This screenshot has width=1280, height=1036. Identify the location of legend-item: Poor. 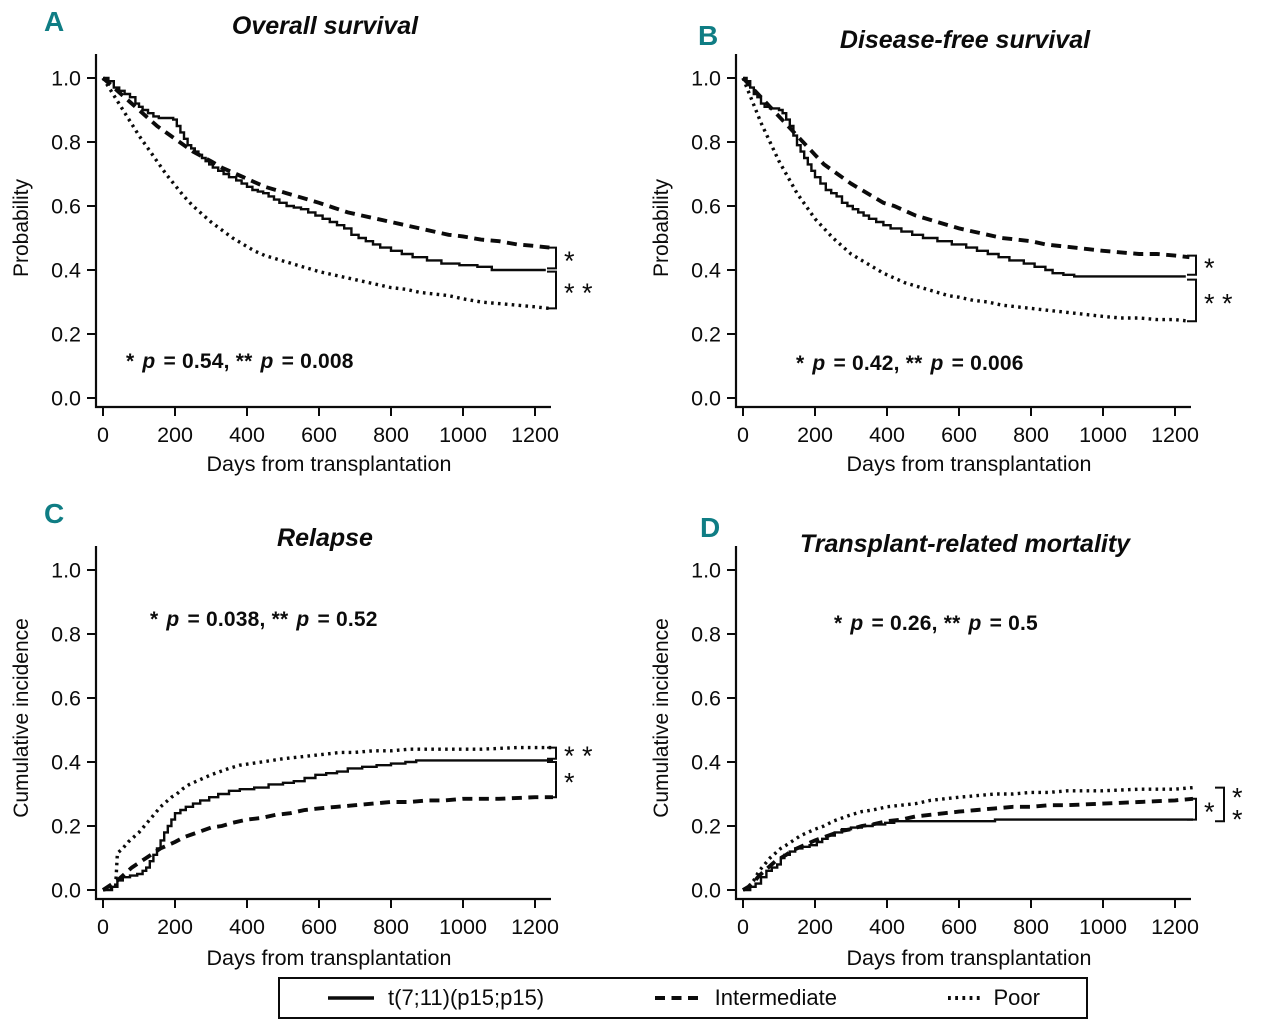
(993, 998).